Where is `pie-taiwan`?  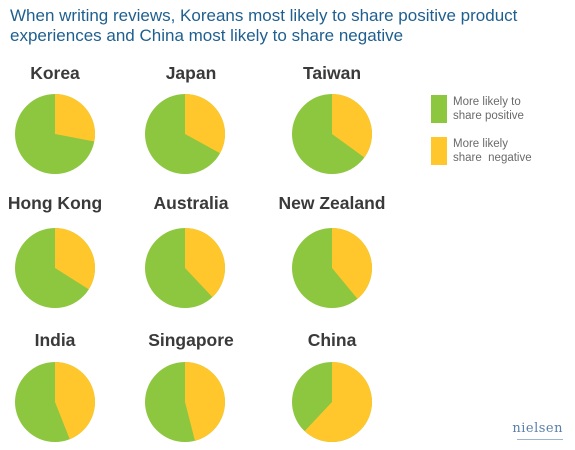
pie-taiwan is located at coordinates (332, 134).